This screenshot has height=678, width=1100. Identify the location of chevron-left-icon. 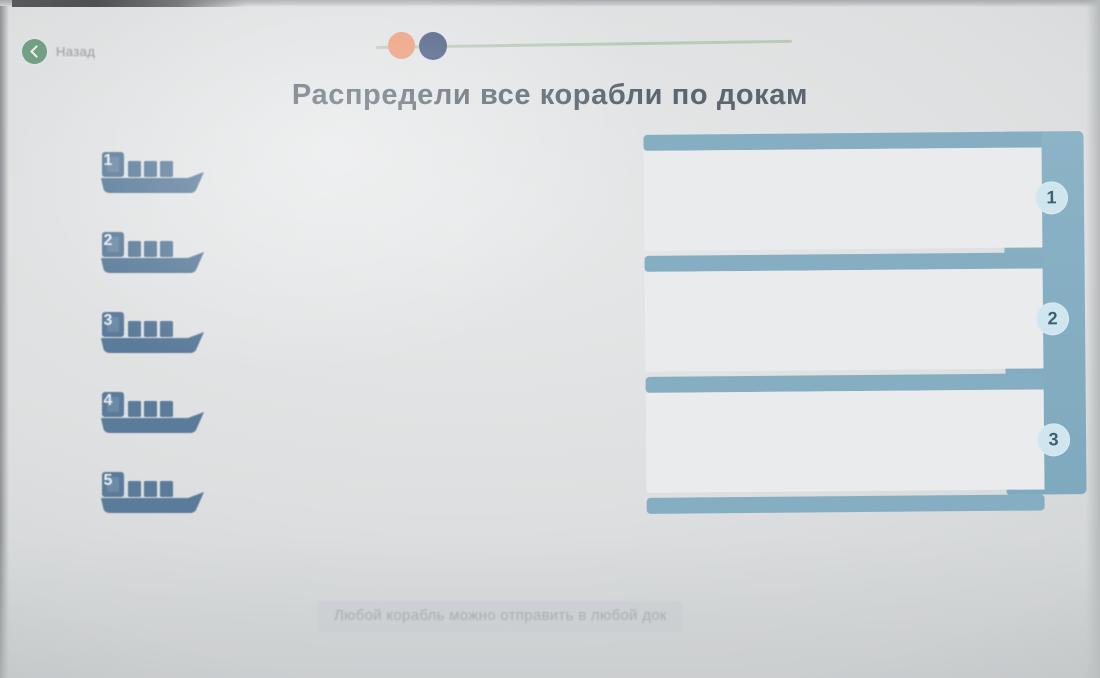
(34, 51).